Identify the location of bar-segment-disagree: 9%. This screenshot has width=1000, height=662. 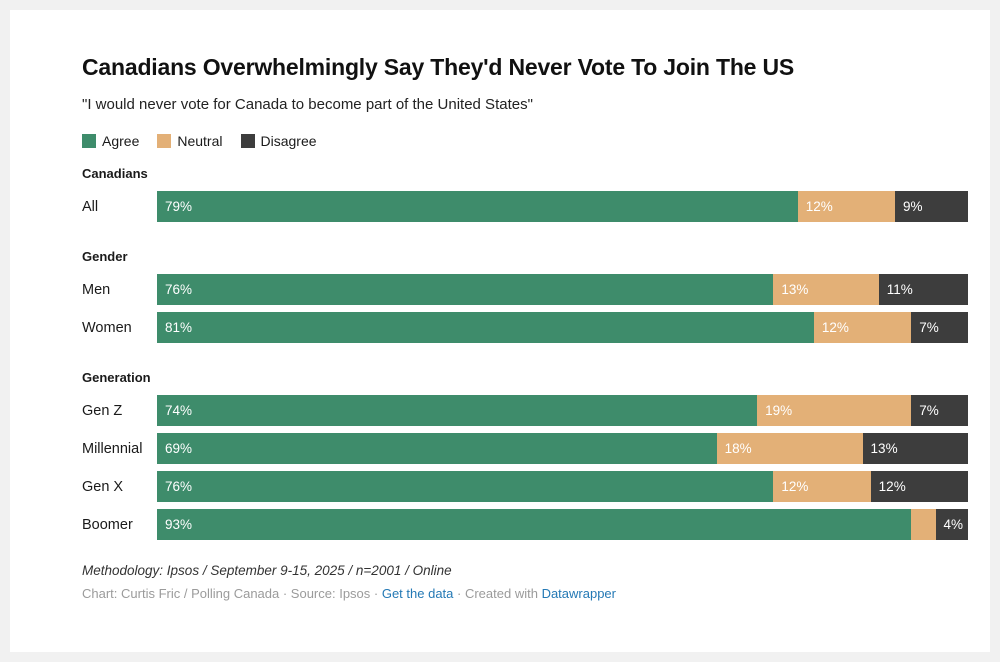
(931, 206).